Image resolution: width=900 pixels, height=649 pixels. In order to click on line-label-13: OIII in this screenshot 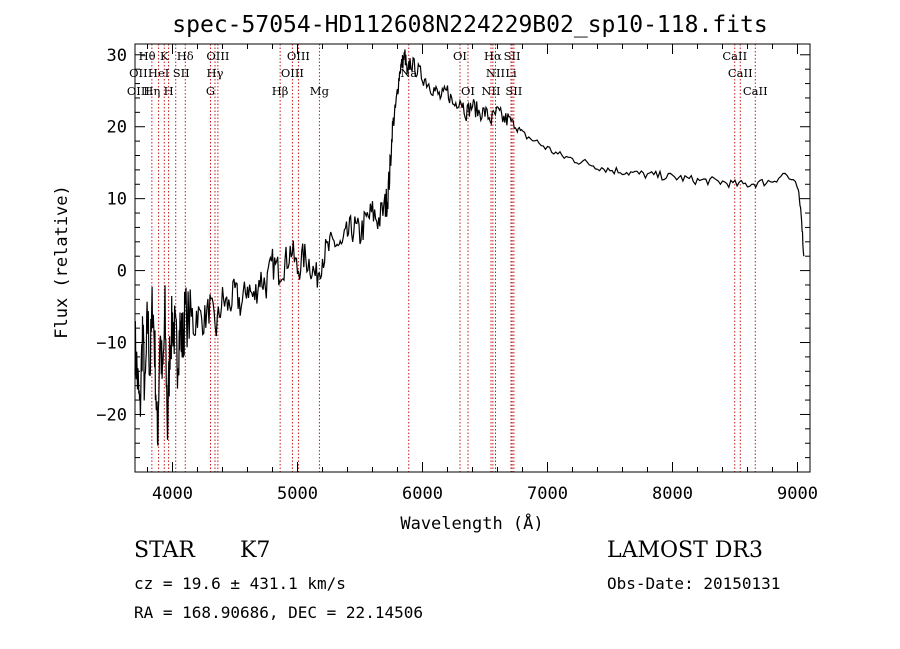, I will do `click(292, 73)`.